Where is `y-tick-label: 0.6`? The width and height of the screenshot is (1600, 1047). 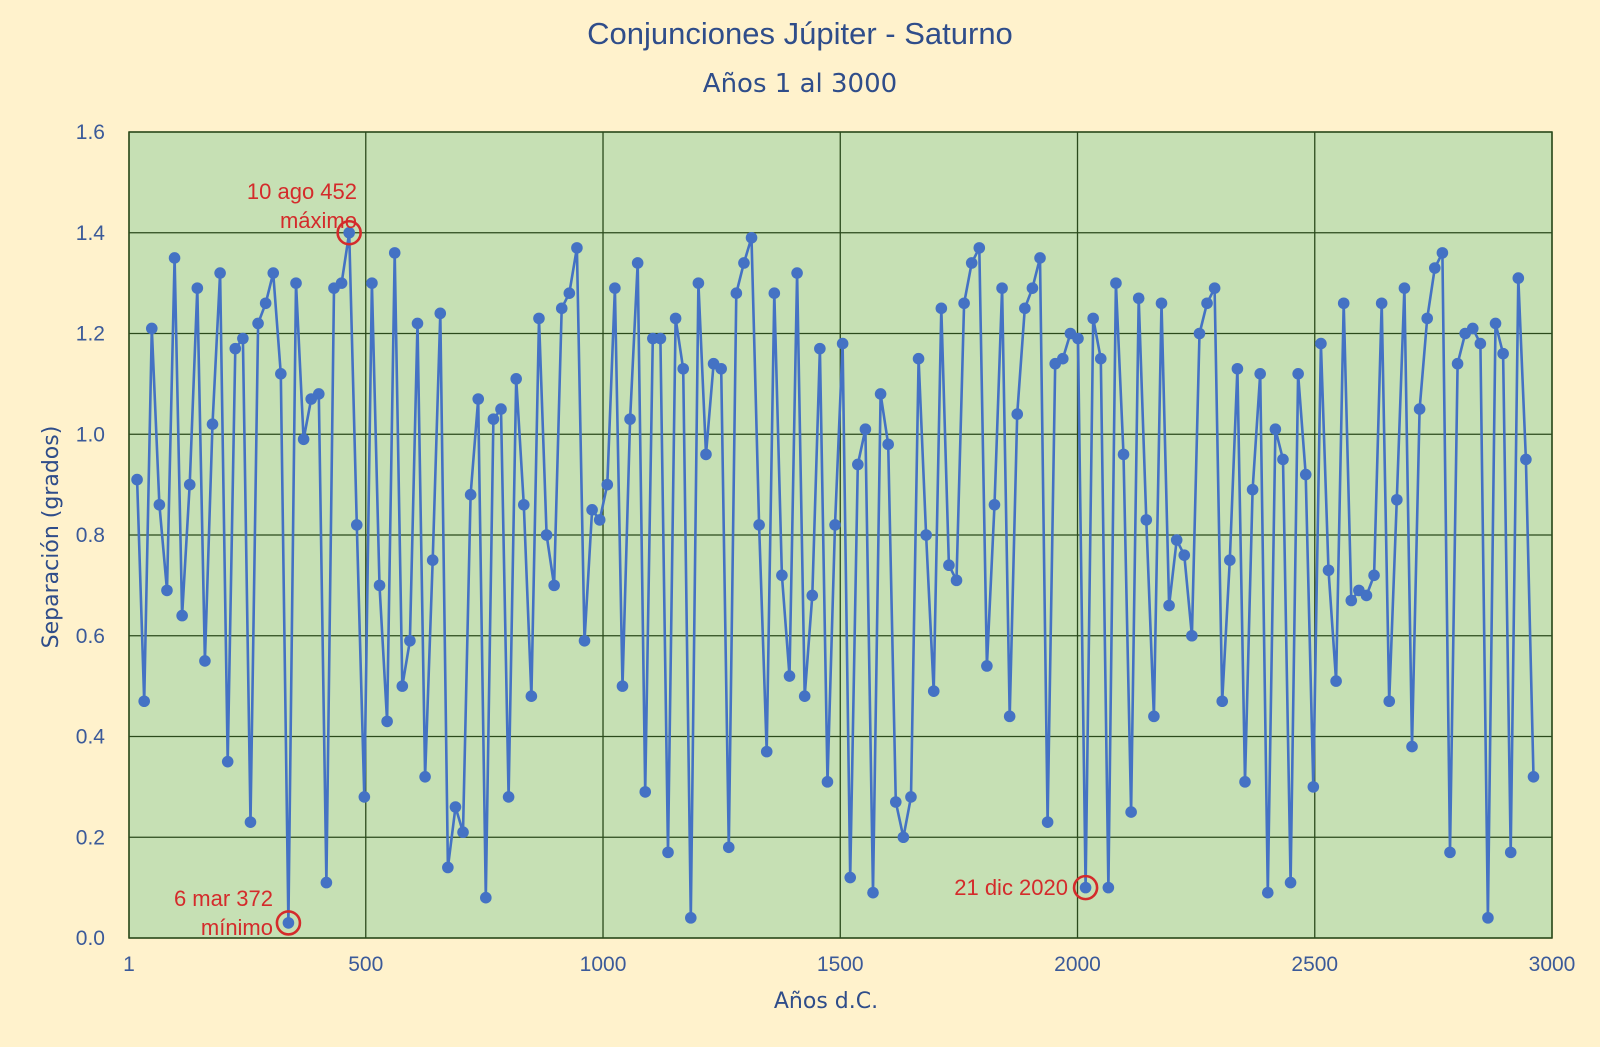
y-tick-label: 0.6 is located at coordinates (90, 636).